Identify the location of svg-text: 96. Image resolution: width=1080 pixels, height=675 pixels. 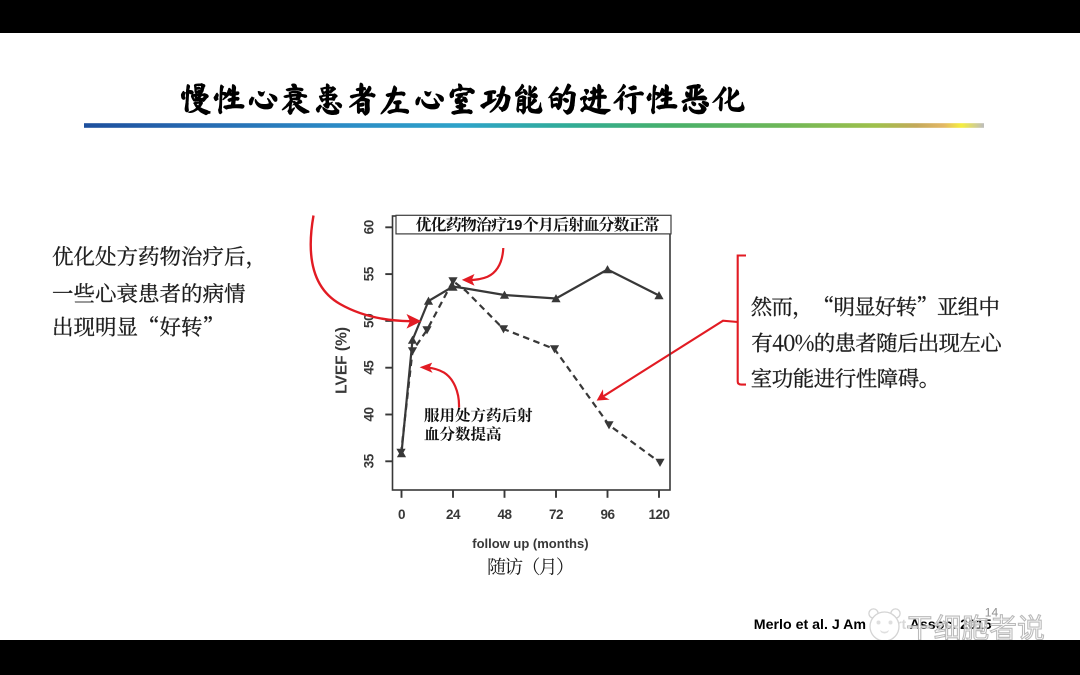
(607, 514).